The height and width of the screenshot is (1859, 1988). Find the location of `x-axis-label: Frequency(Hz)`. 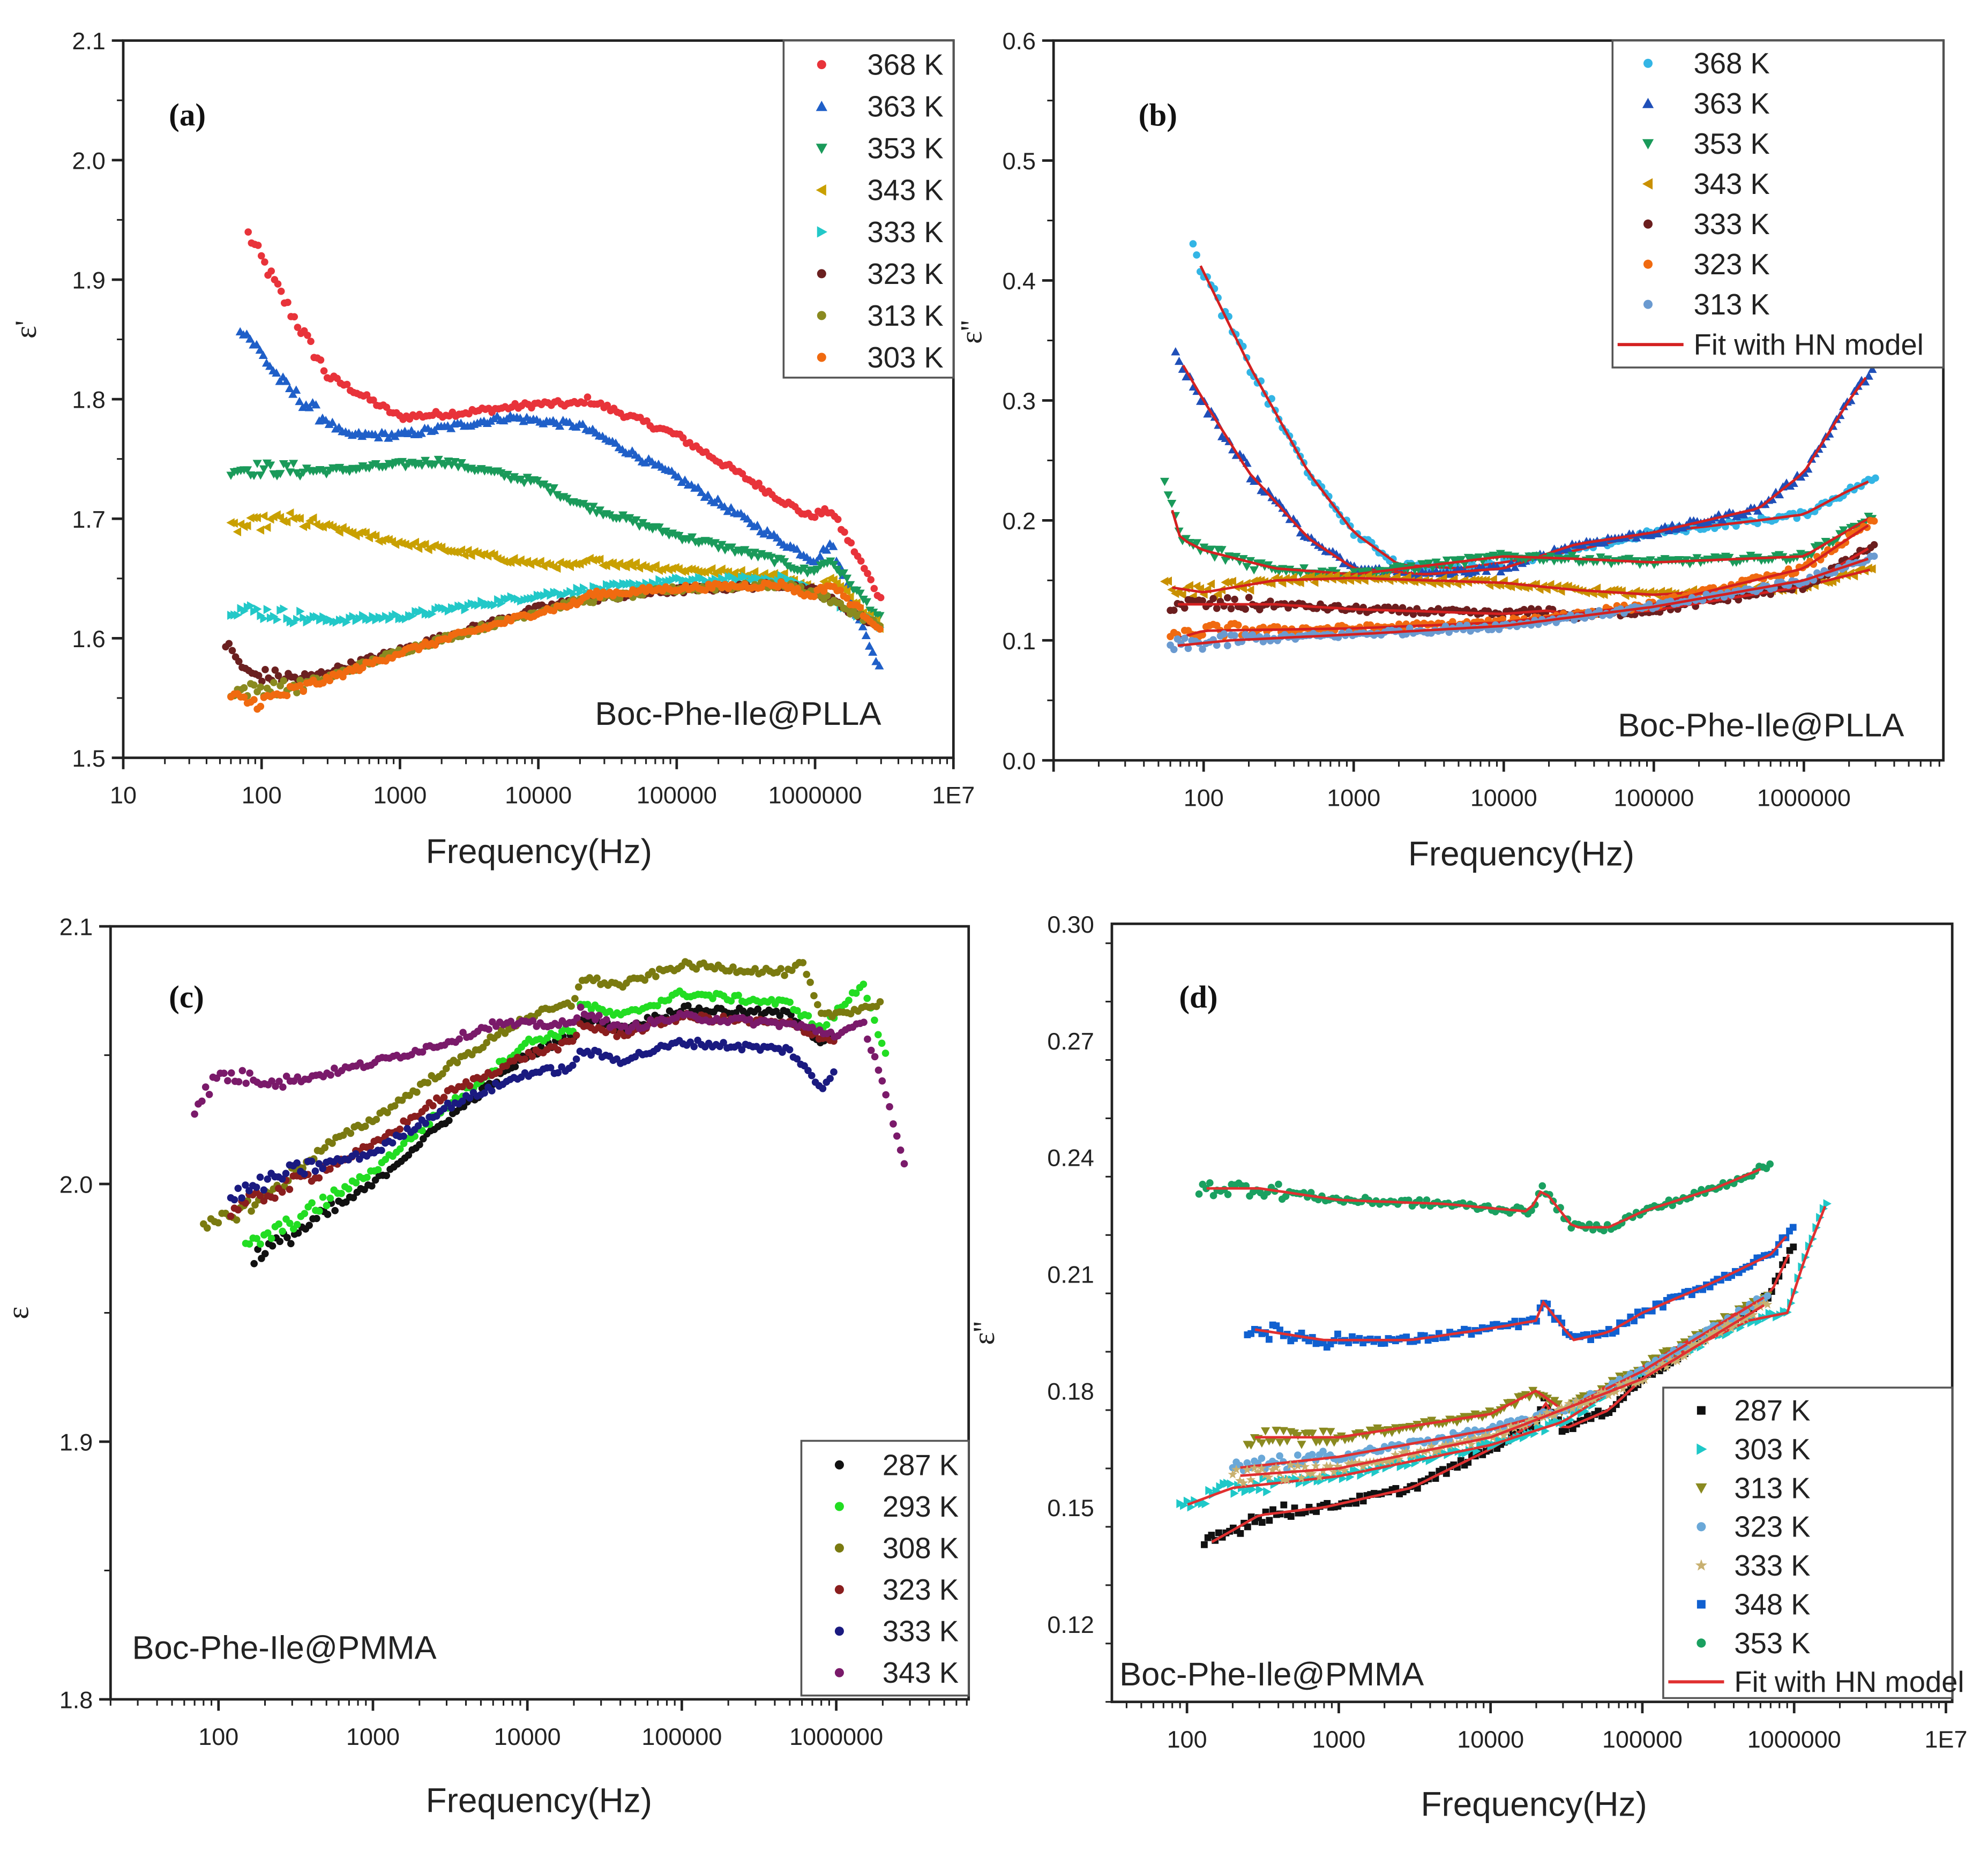

x-axis-label: Frequency(Hz) is located at coordinates (539, 851).